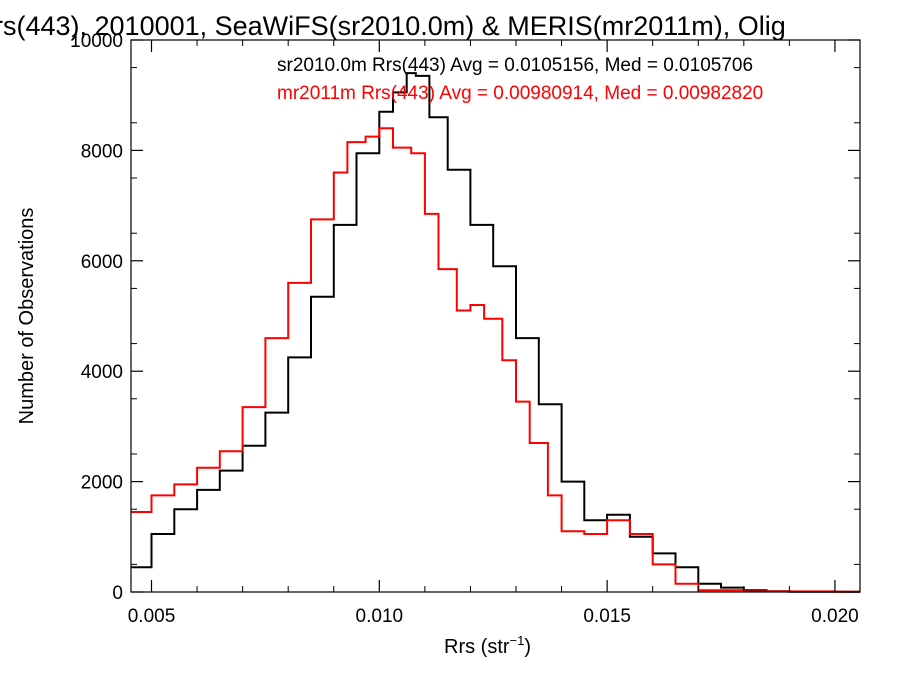 The image size is (900, 675). I want to click on x-tick-label: 0.015, so click(607, 616).